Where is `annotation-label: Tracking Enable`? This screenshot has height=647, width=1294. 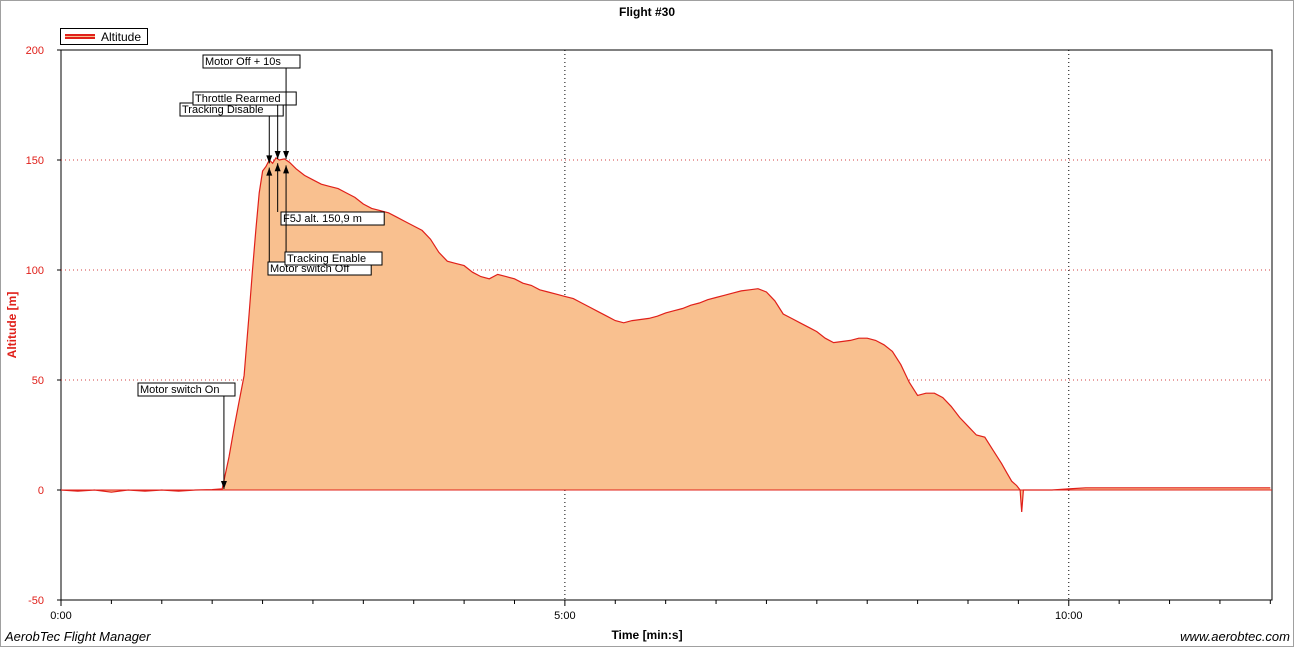 annotation-label: Tracking Enable is located at coordinates (326, 259).